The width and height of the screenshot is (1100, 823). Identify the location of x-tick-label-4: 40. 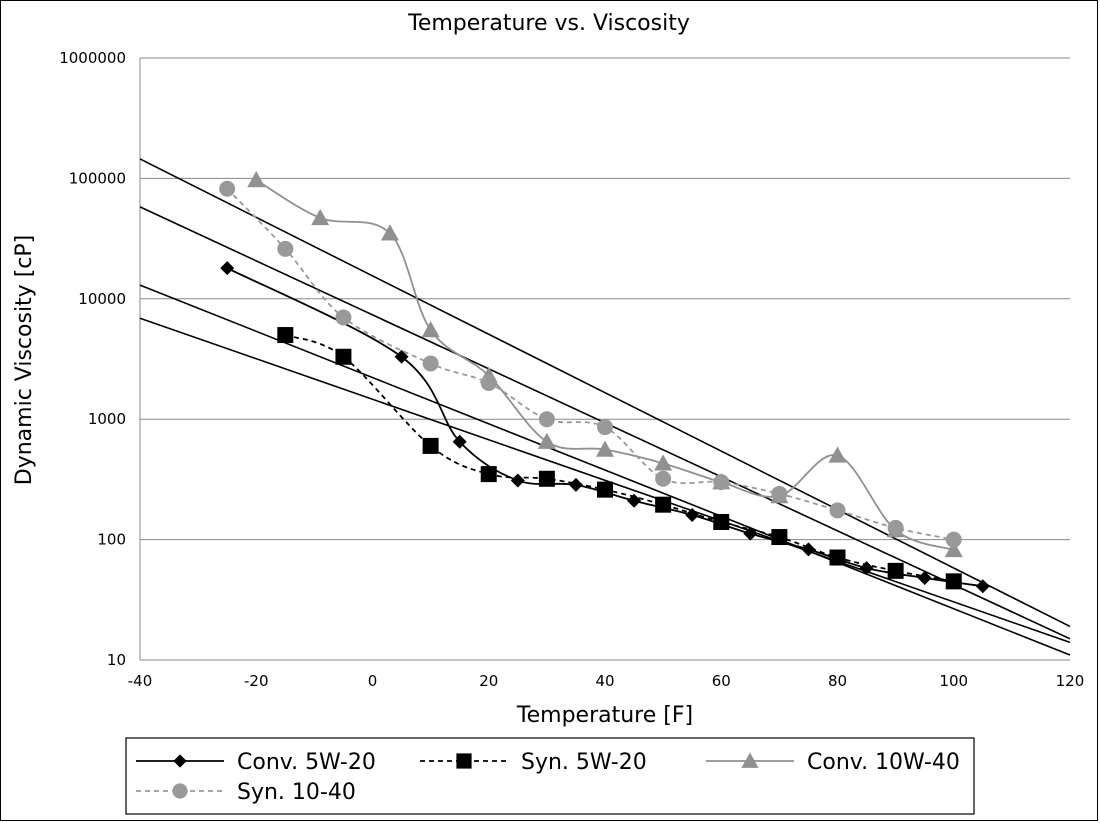
(604, 681).